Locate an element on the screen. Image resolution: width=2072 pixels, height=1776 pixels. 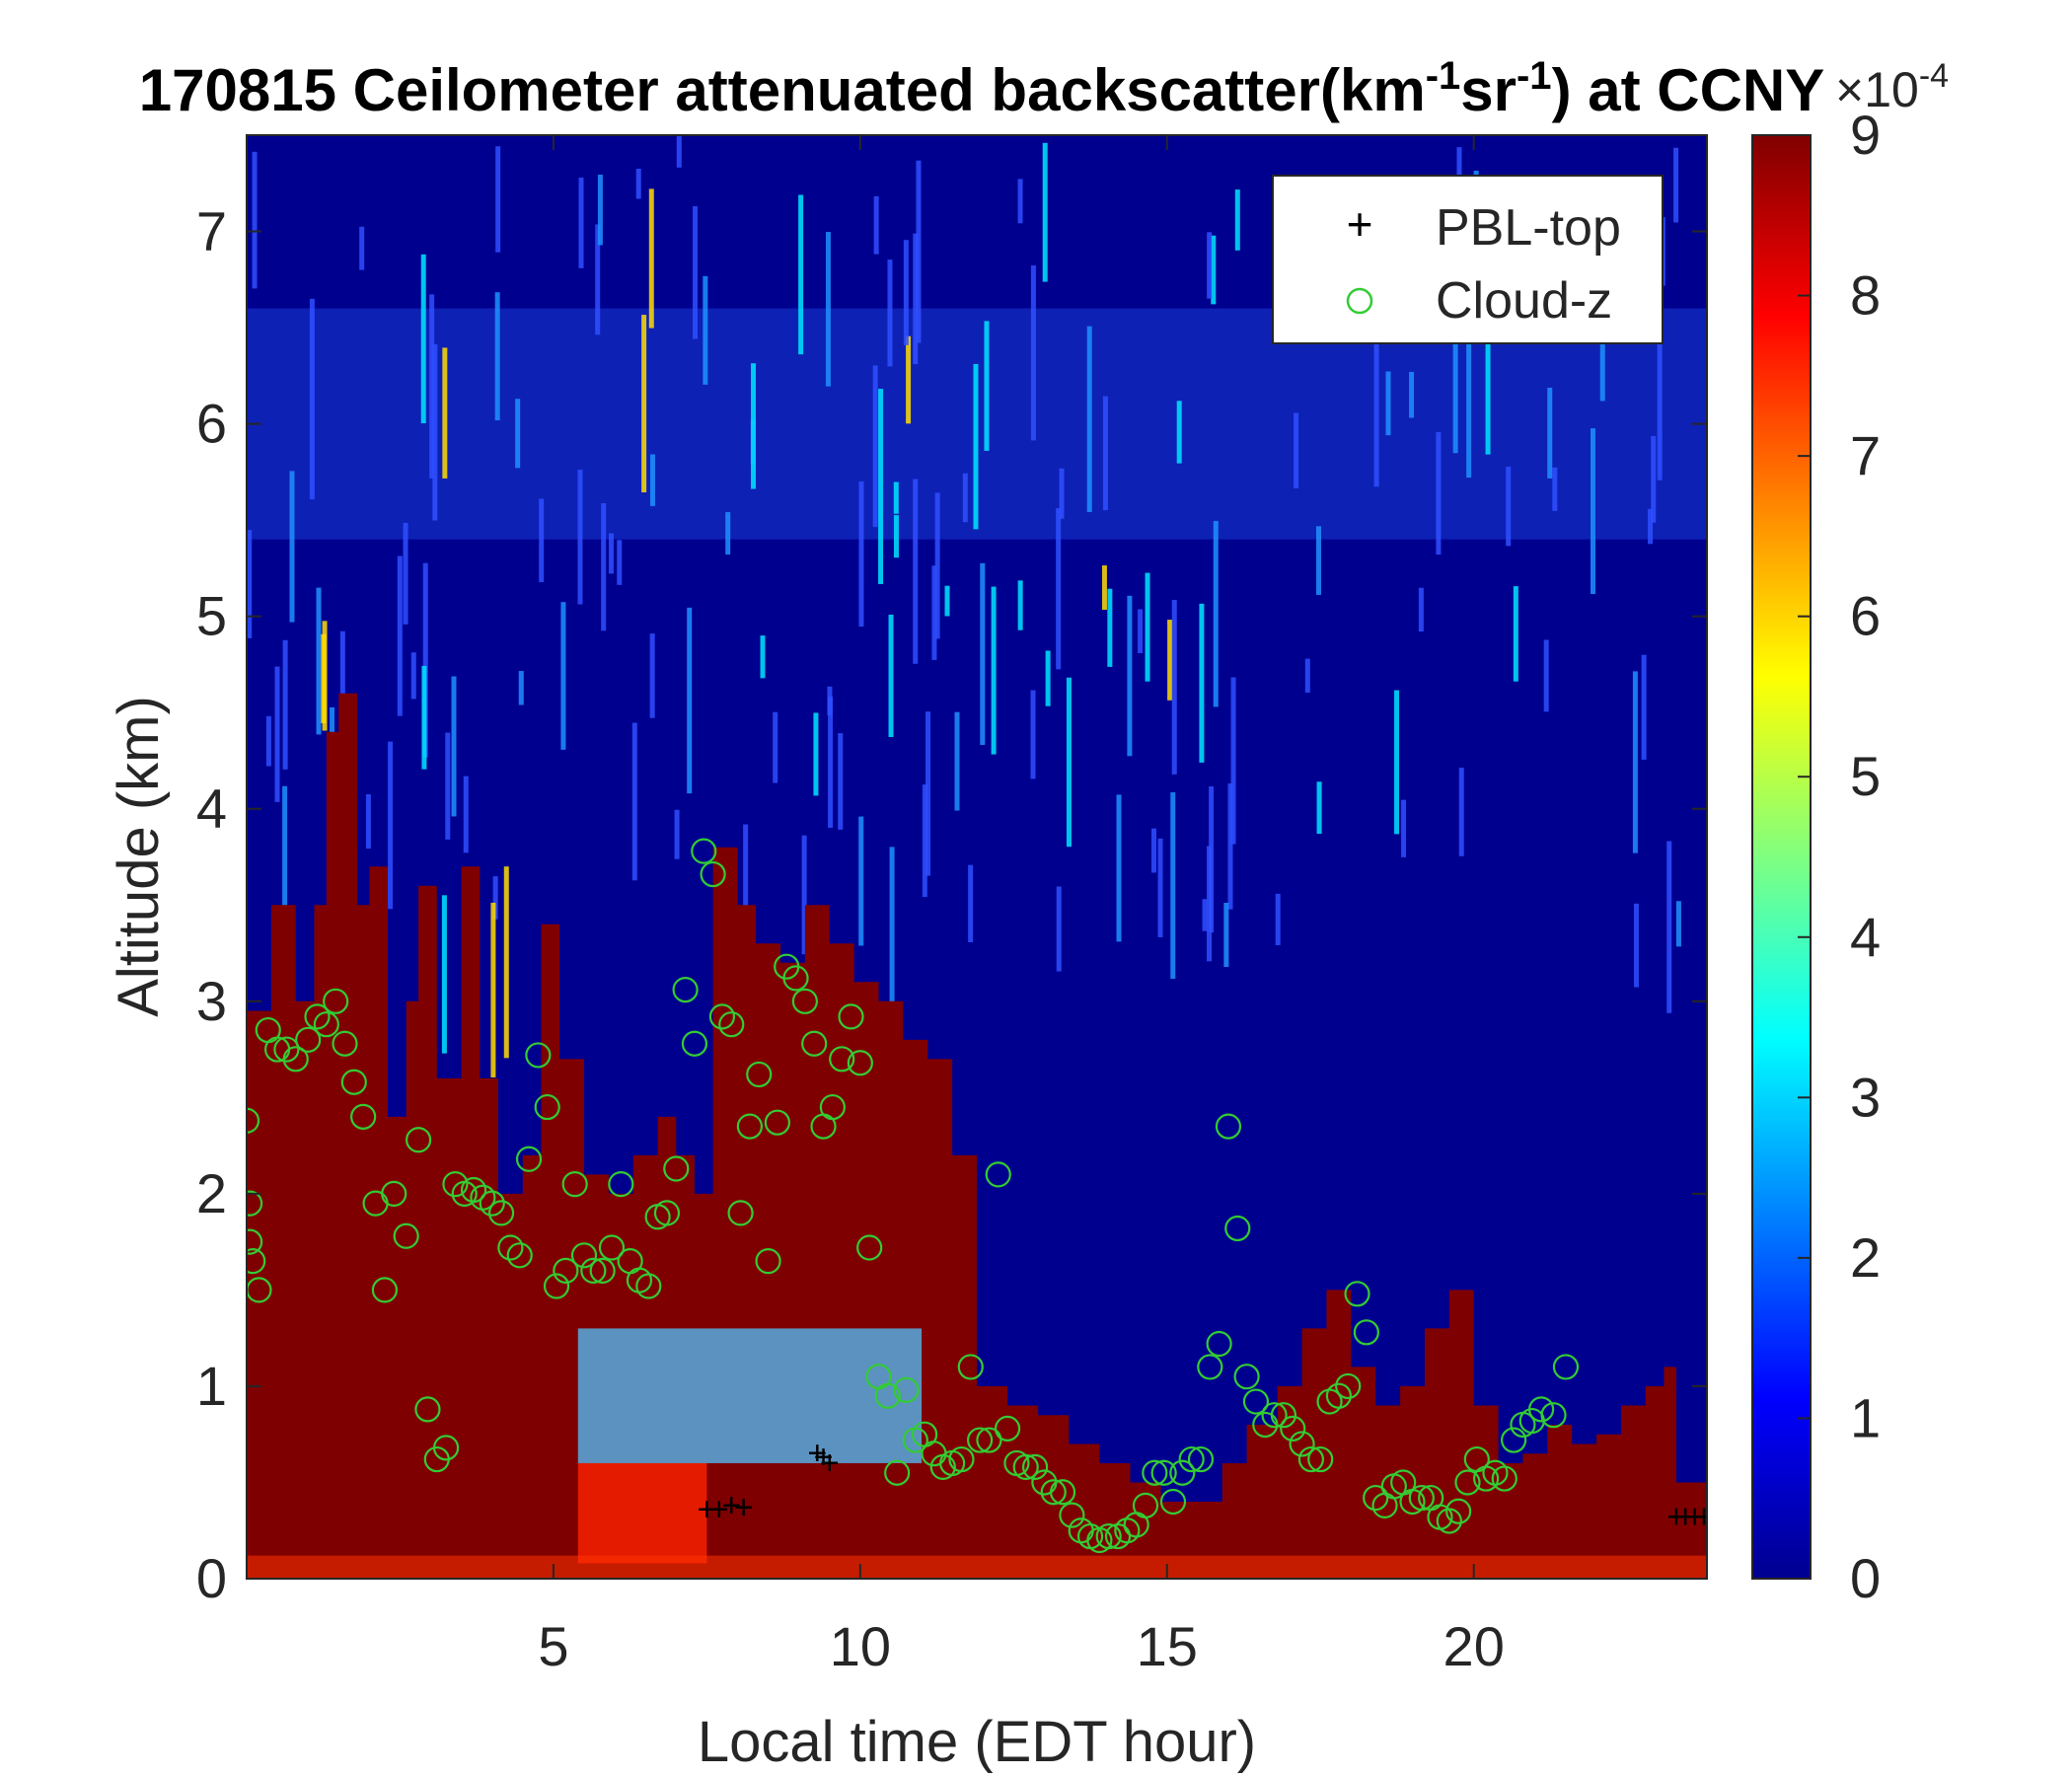
colorbar-gradient is located at coordinates (1781, 857).